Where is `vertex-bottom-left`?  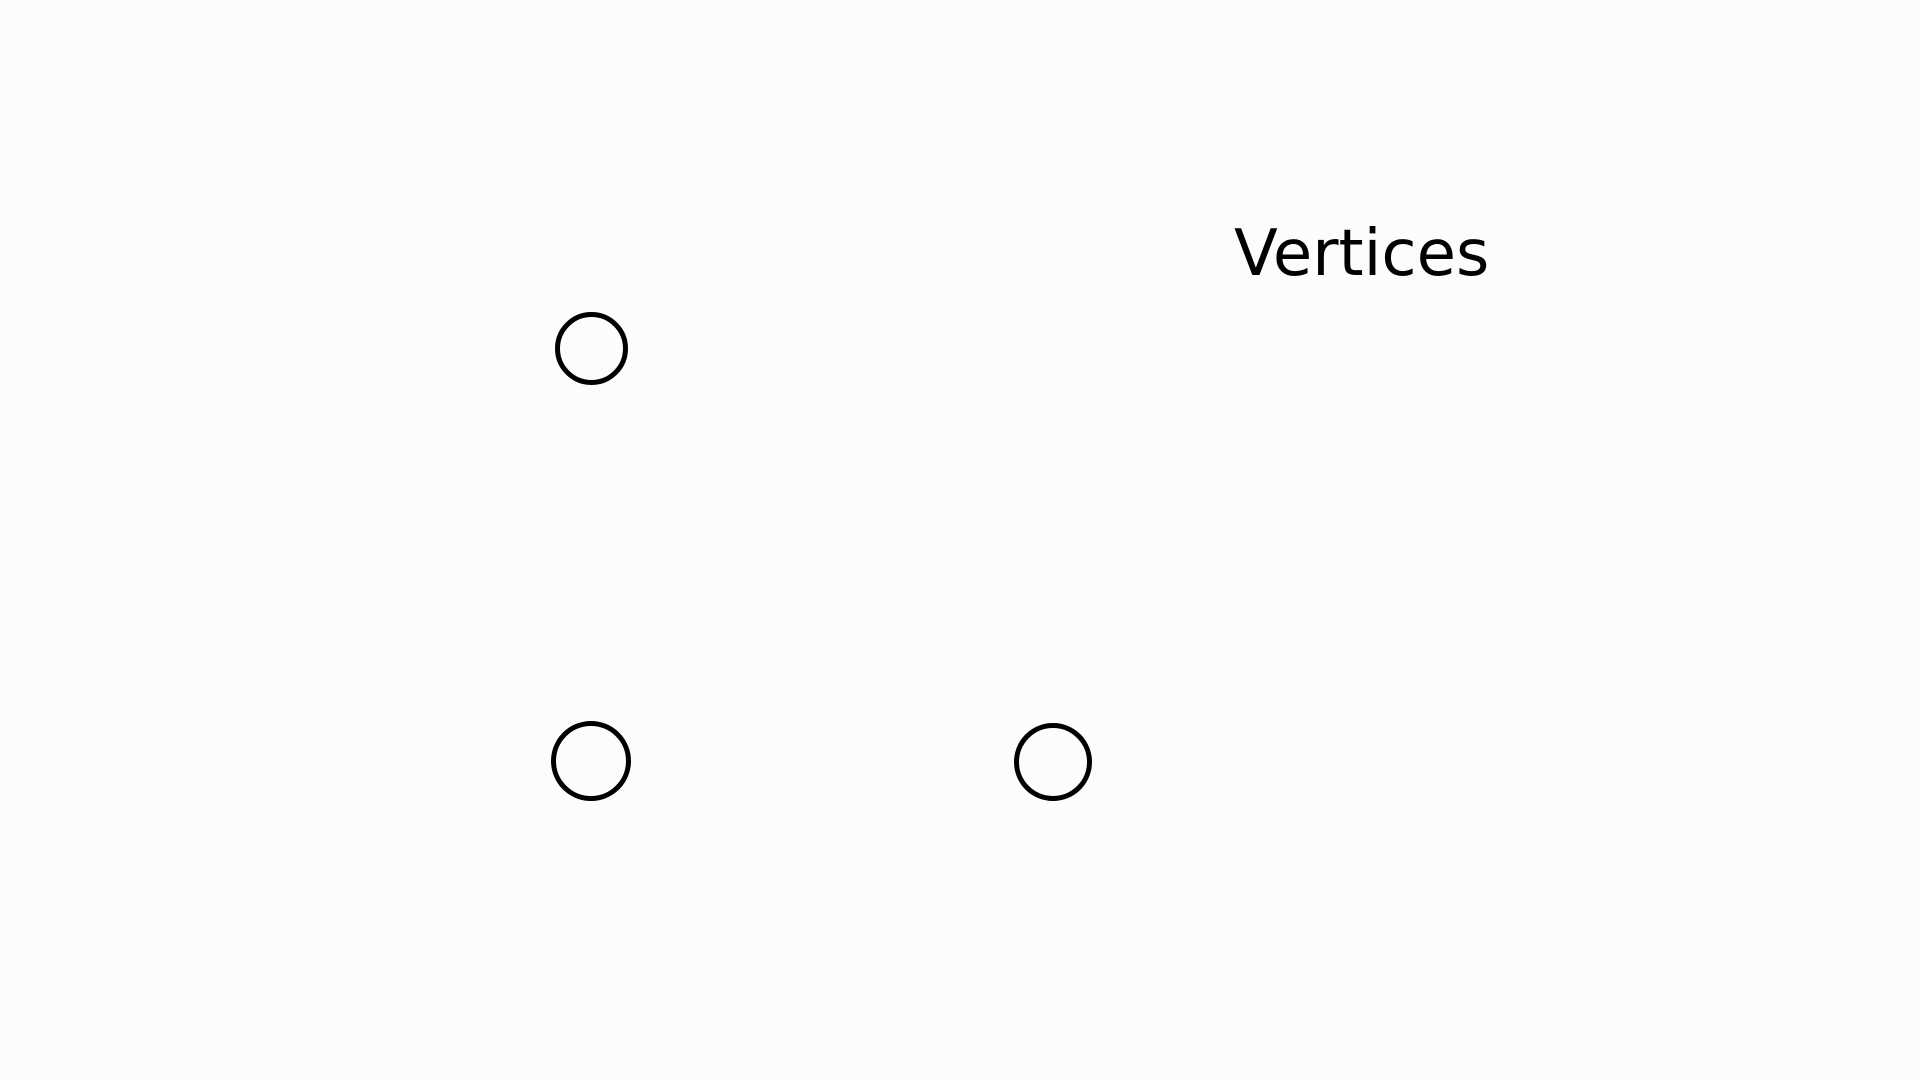 vertex-bottom-left is located at coordinates (591, 761).